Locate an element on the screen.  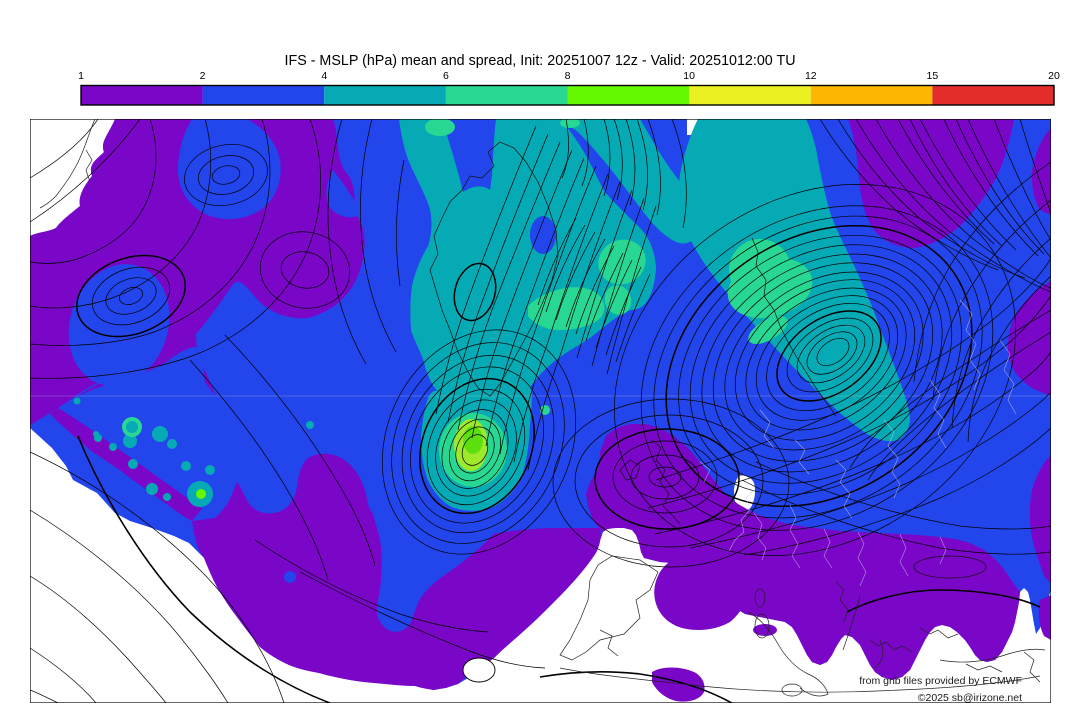
svg-text: 2 is located at coordinates (203, 76).